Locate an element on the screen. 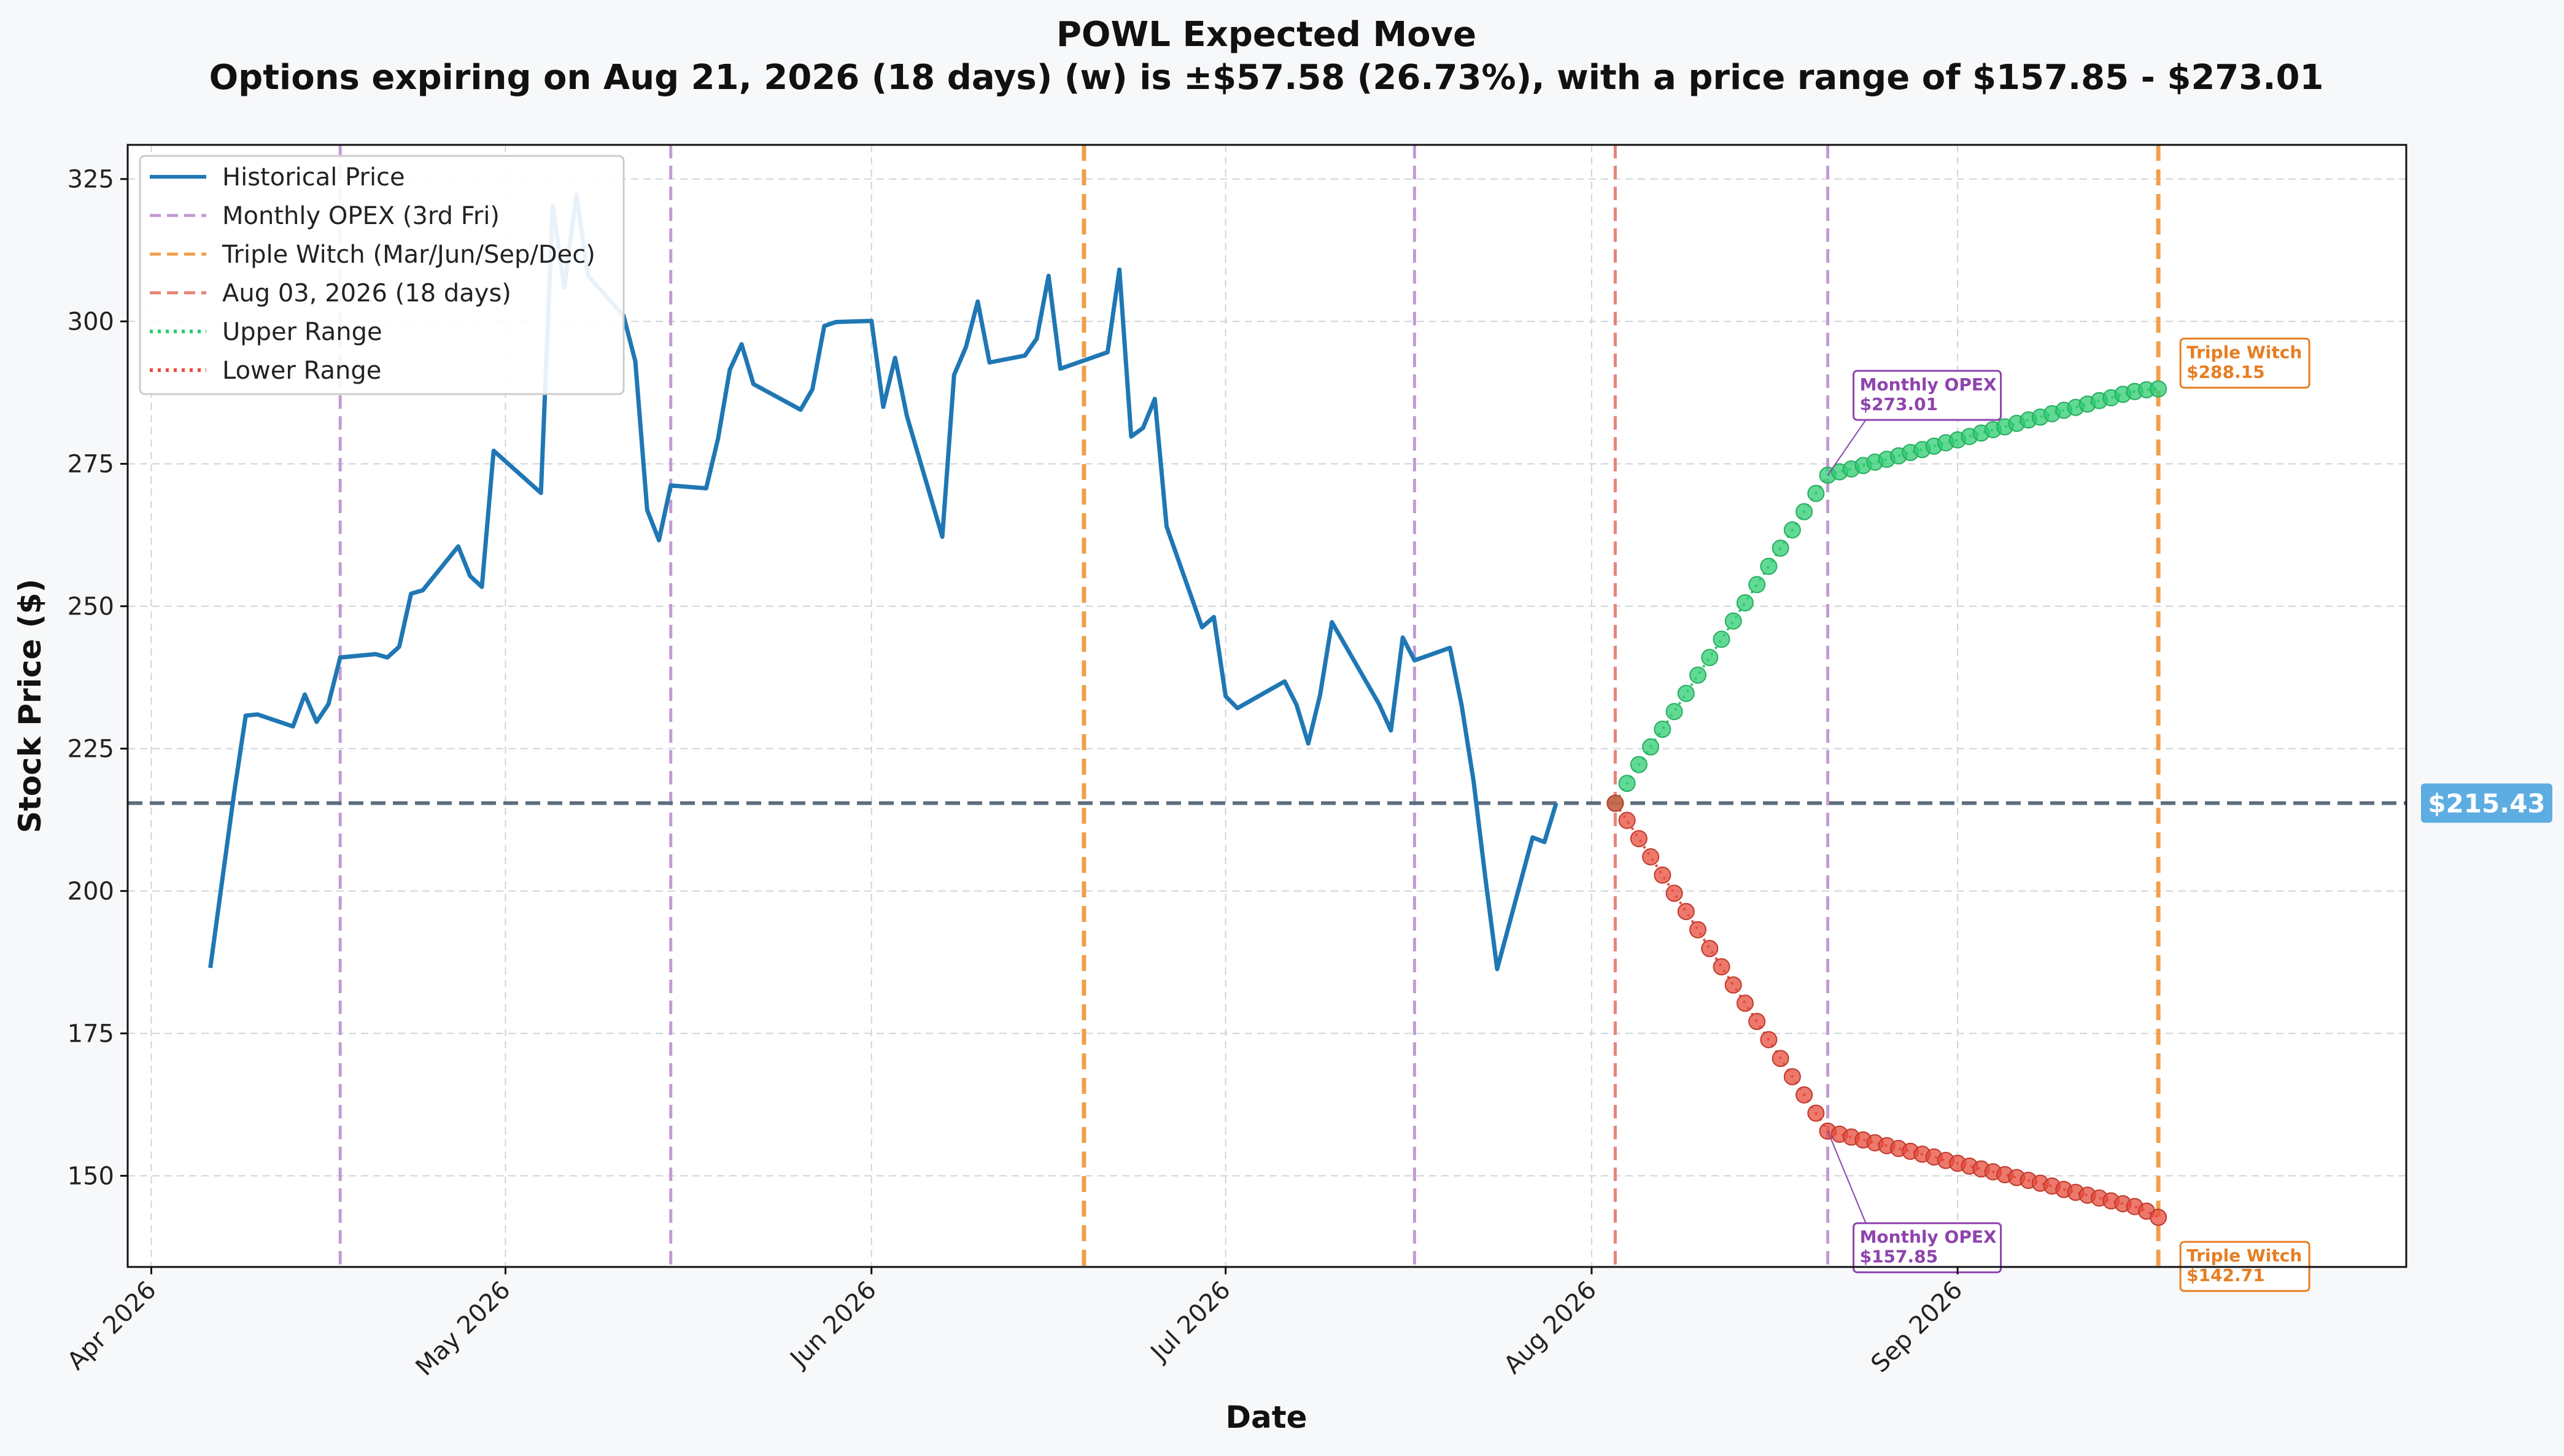 Image resolution: width=2564 pixels, height=1456 pixels. y-tick-label: 225 is located at coordinates (91, 749).